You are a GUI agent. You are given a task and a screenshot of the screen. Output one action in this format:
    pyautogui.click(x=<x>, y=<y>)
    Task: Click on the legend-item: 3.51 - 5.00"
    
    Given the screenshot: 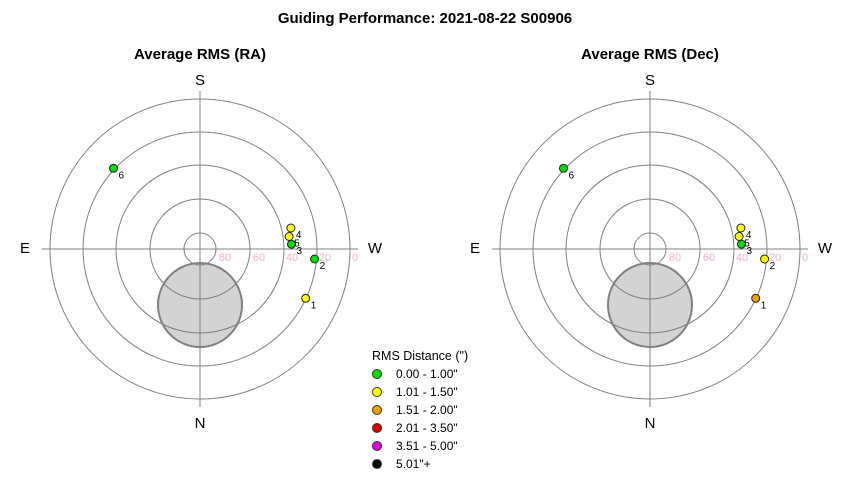 What is the action you would take?
    pyautogui.click(x=420, y=446)
    